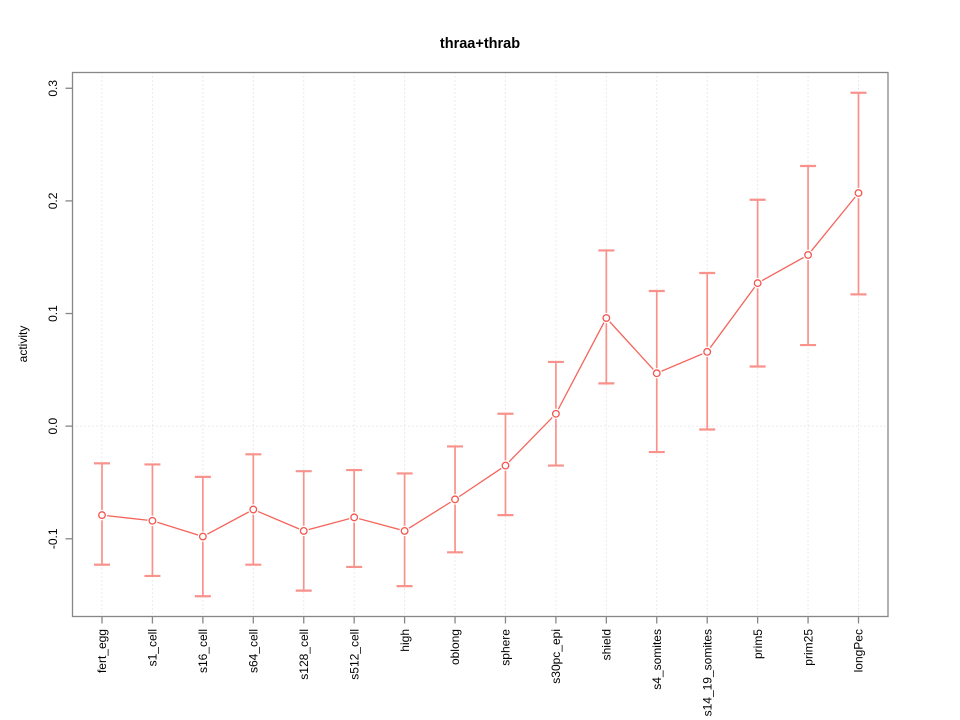 The height and width of the screenshot is (720, 960). Describe the element at coordinates (304, 654) in the screenshot. I see `x-tick-label: s128_cell` at that location.